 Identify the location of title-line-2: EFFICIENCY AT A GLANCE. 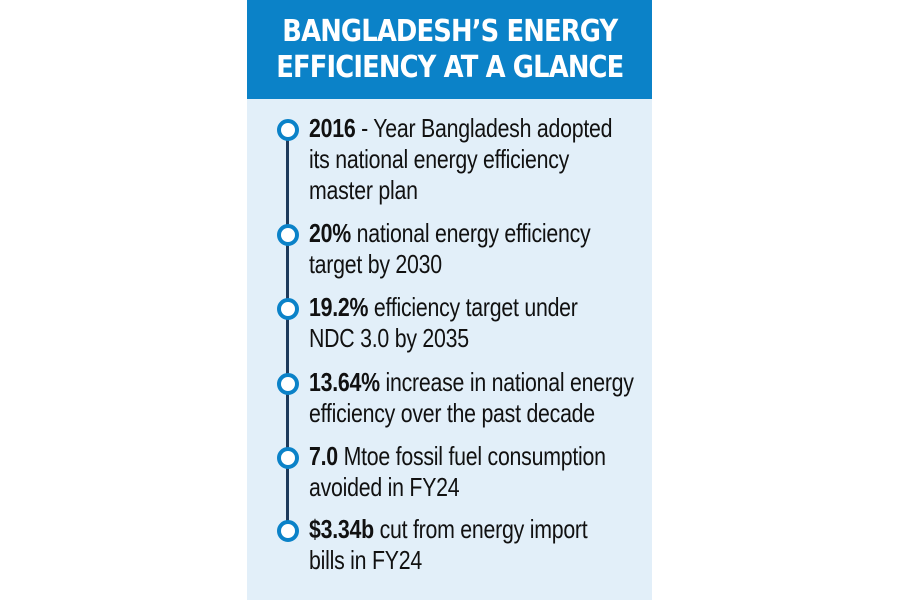
(449, 67).